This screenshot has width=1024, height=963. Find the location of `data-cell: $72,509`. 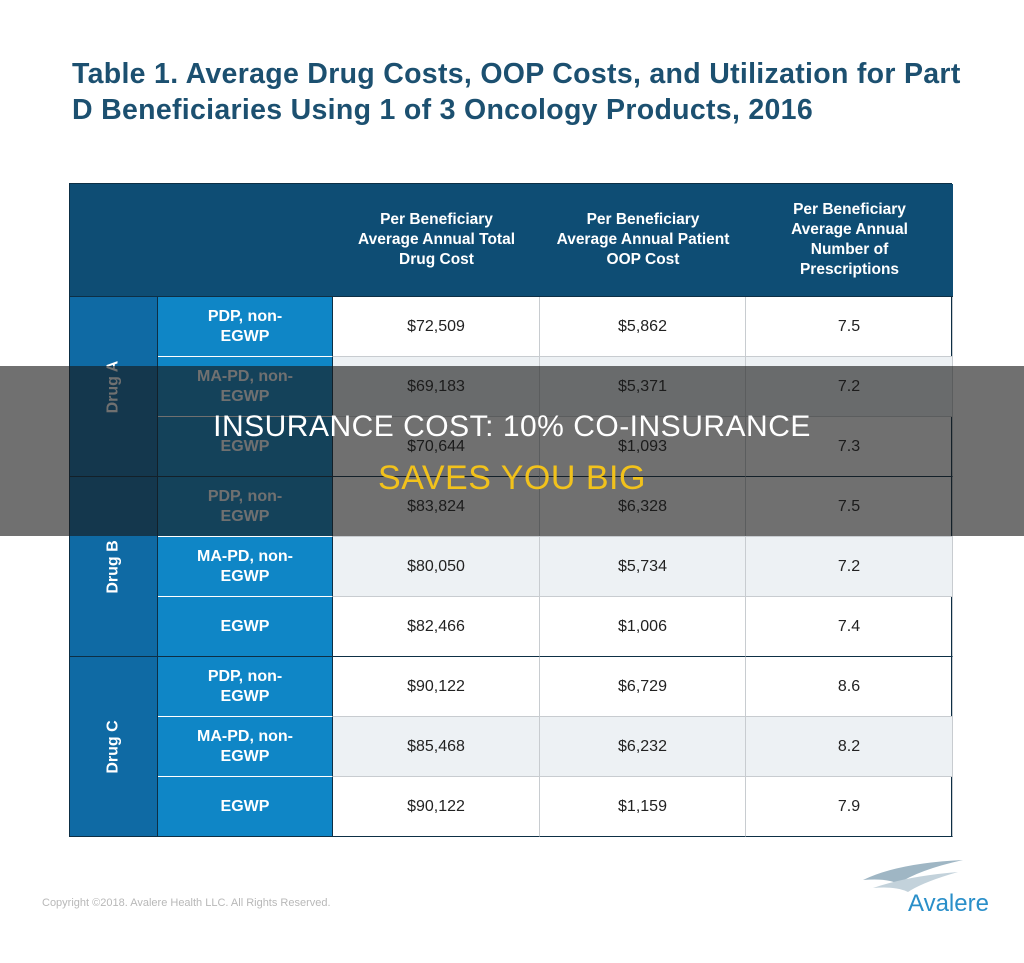

data-cell: $72,509 is located at coordinates (436, 327).